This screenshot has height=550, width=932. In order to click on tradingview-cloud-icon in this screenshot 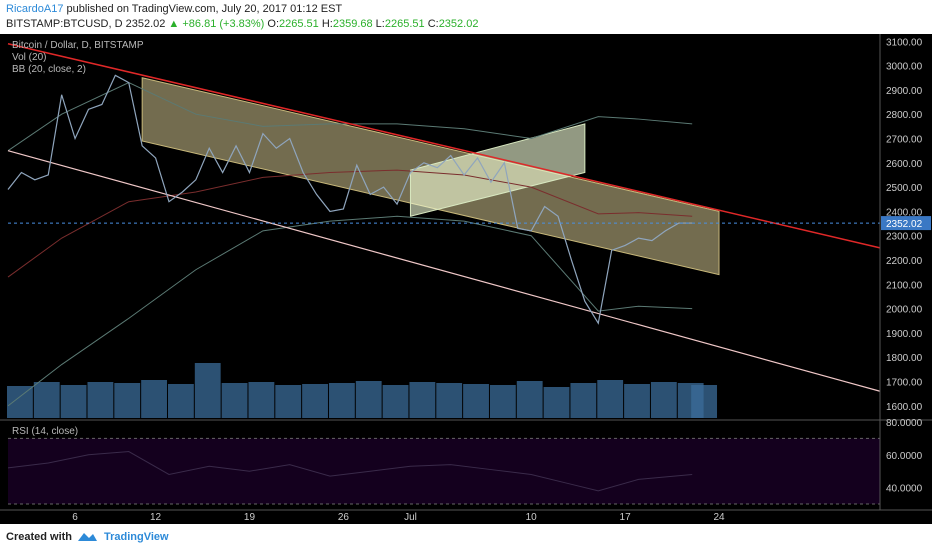, I will do `click(87, 537)`.